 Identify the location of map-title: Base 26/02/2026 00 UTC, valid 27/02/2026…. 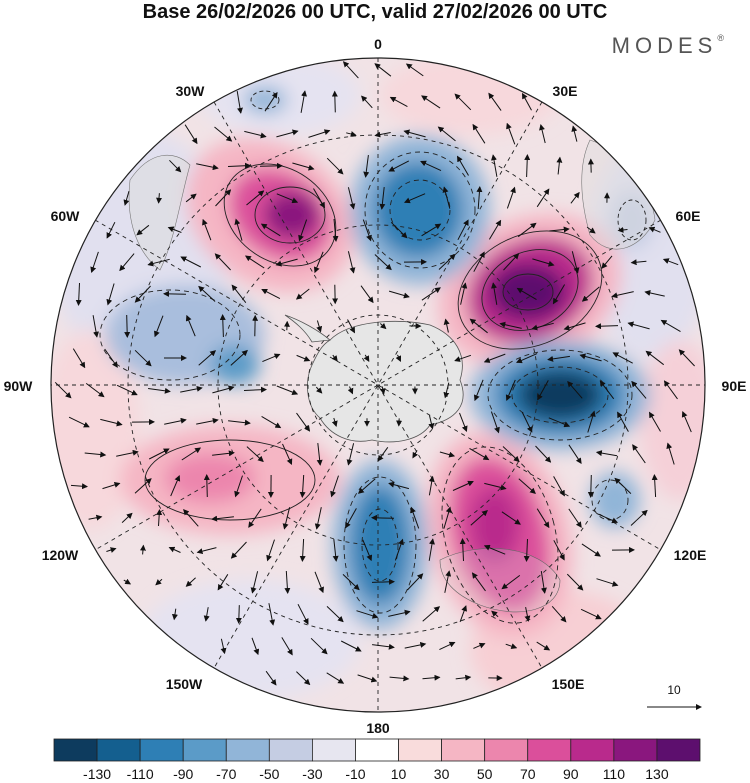
(375, 12).